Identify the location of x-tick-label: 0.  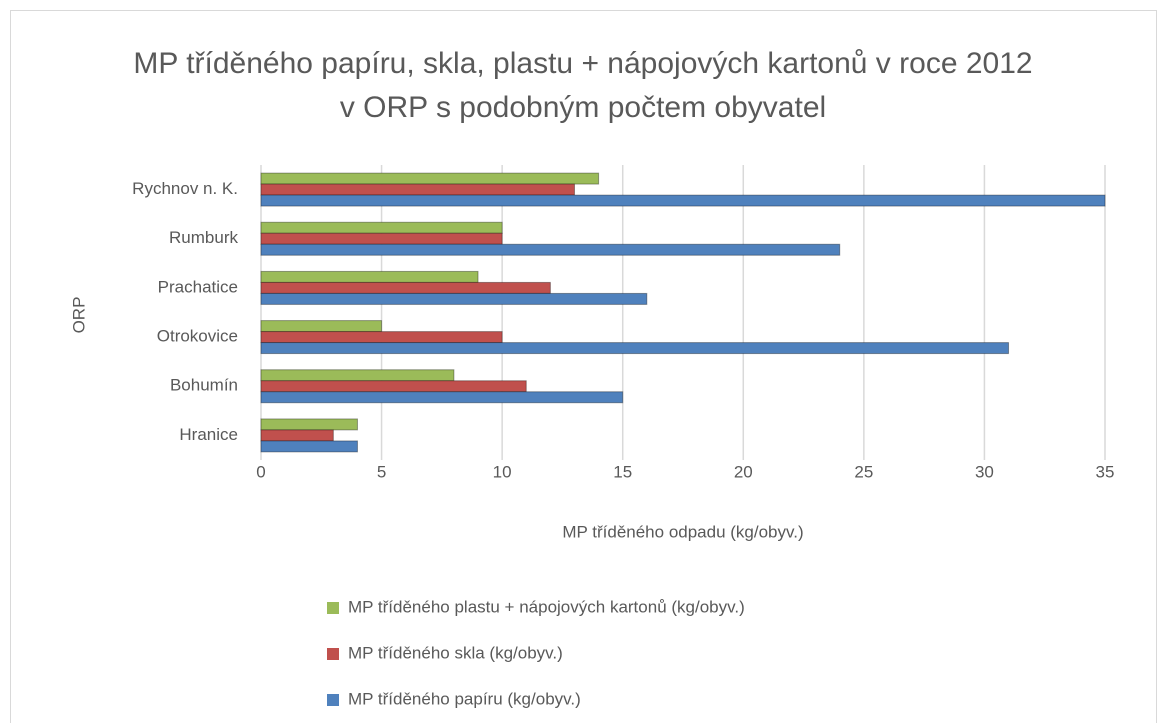
(260, 471).